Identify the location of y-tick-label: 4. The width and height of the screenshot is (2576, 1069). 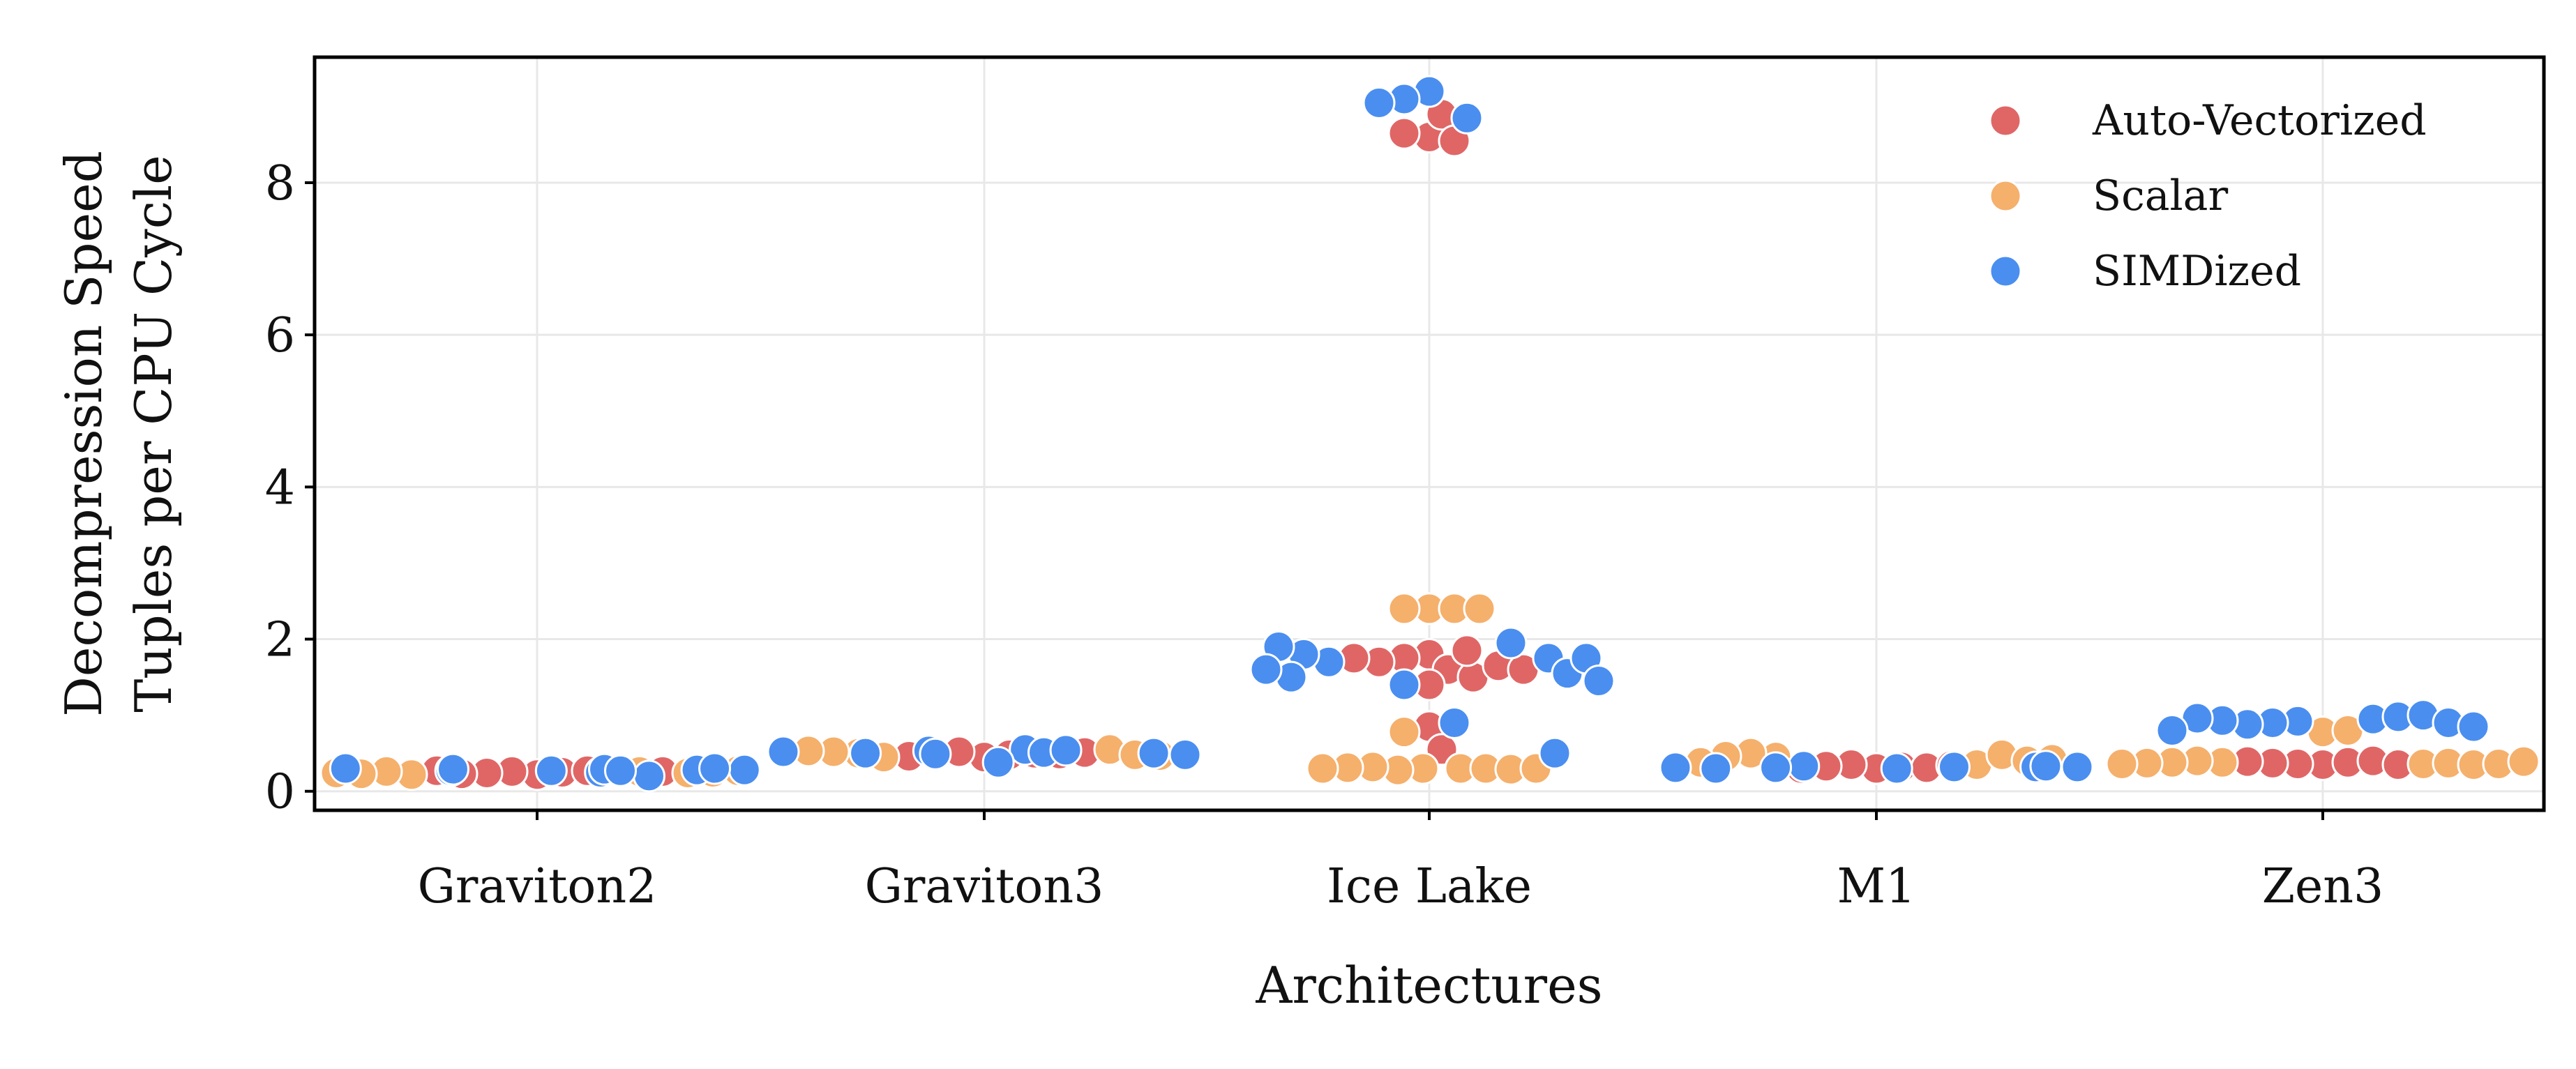
(280, 487).